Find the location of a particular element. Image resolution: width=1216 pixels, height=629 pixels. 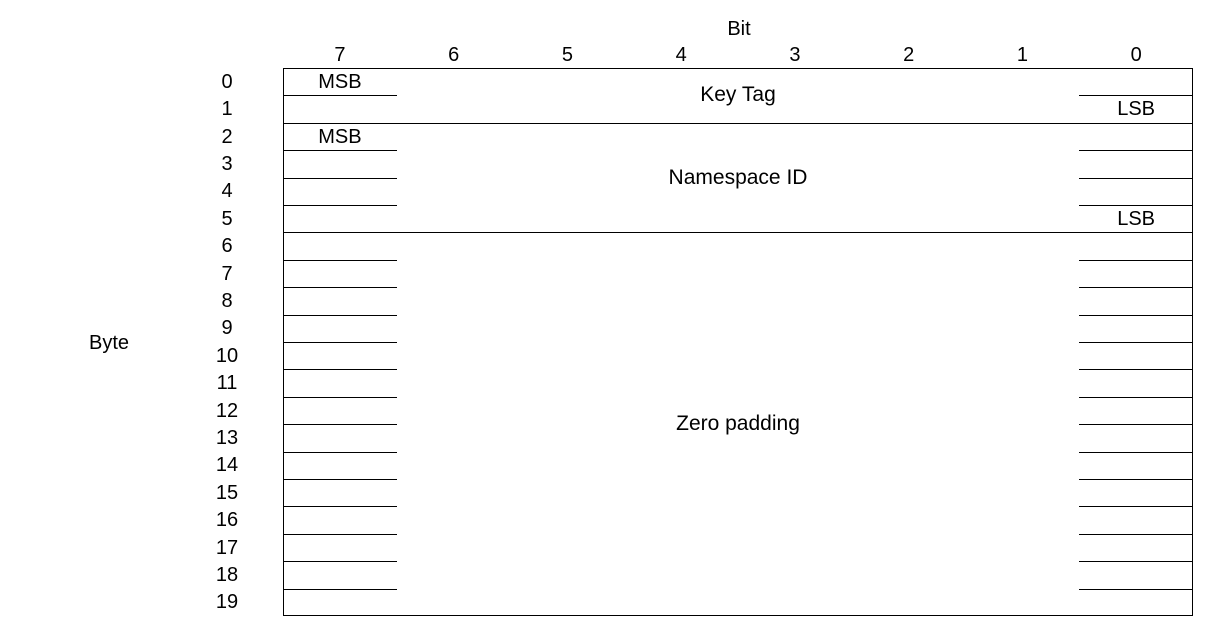

field-name: Namespace ID is located at coordinates (738, 177).